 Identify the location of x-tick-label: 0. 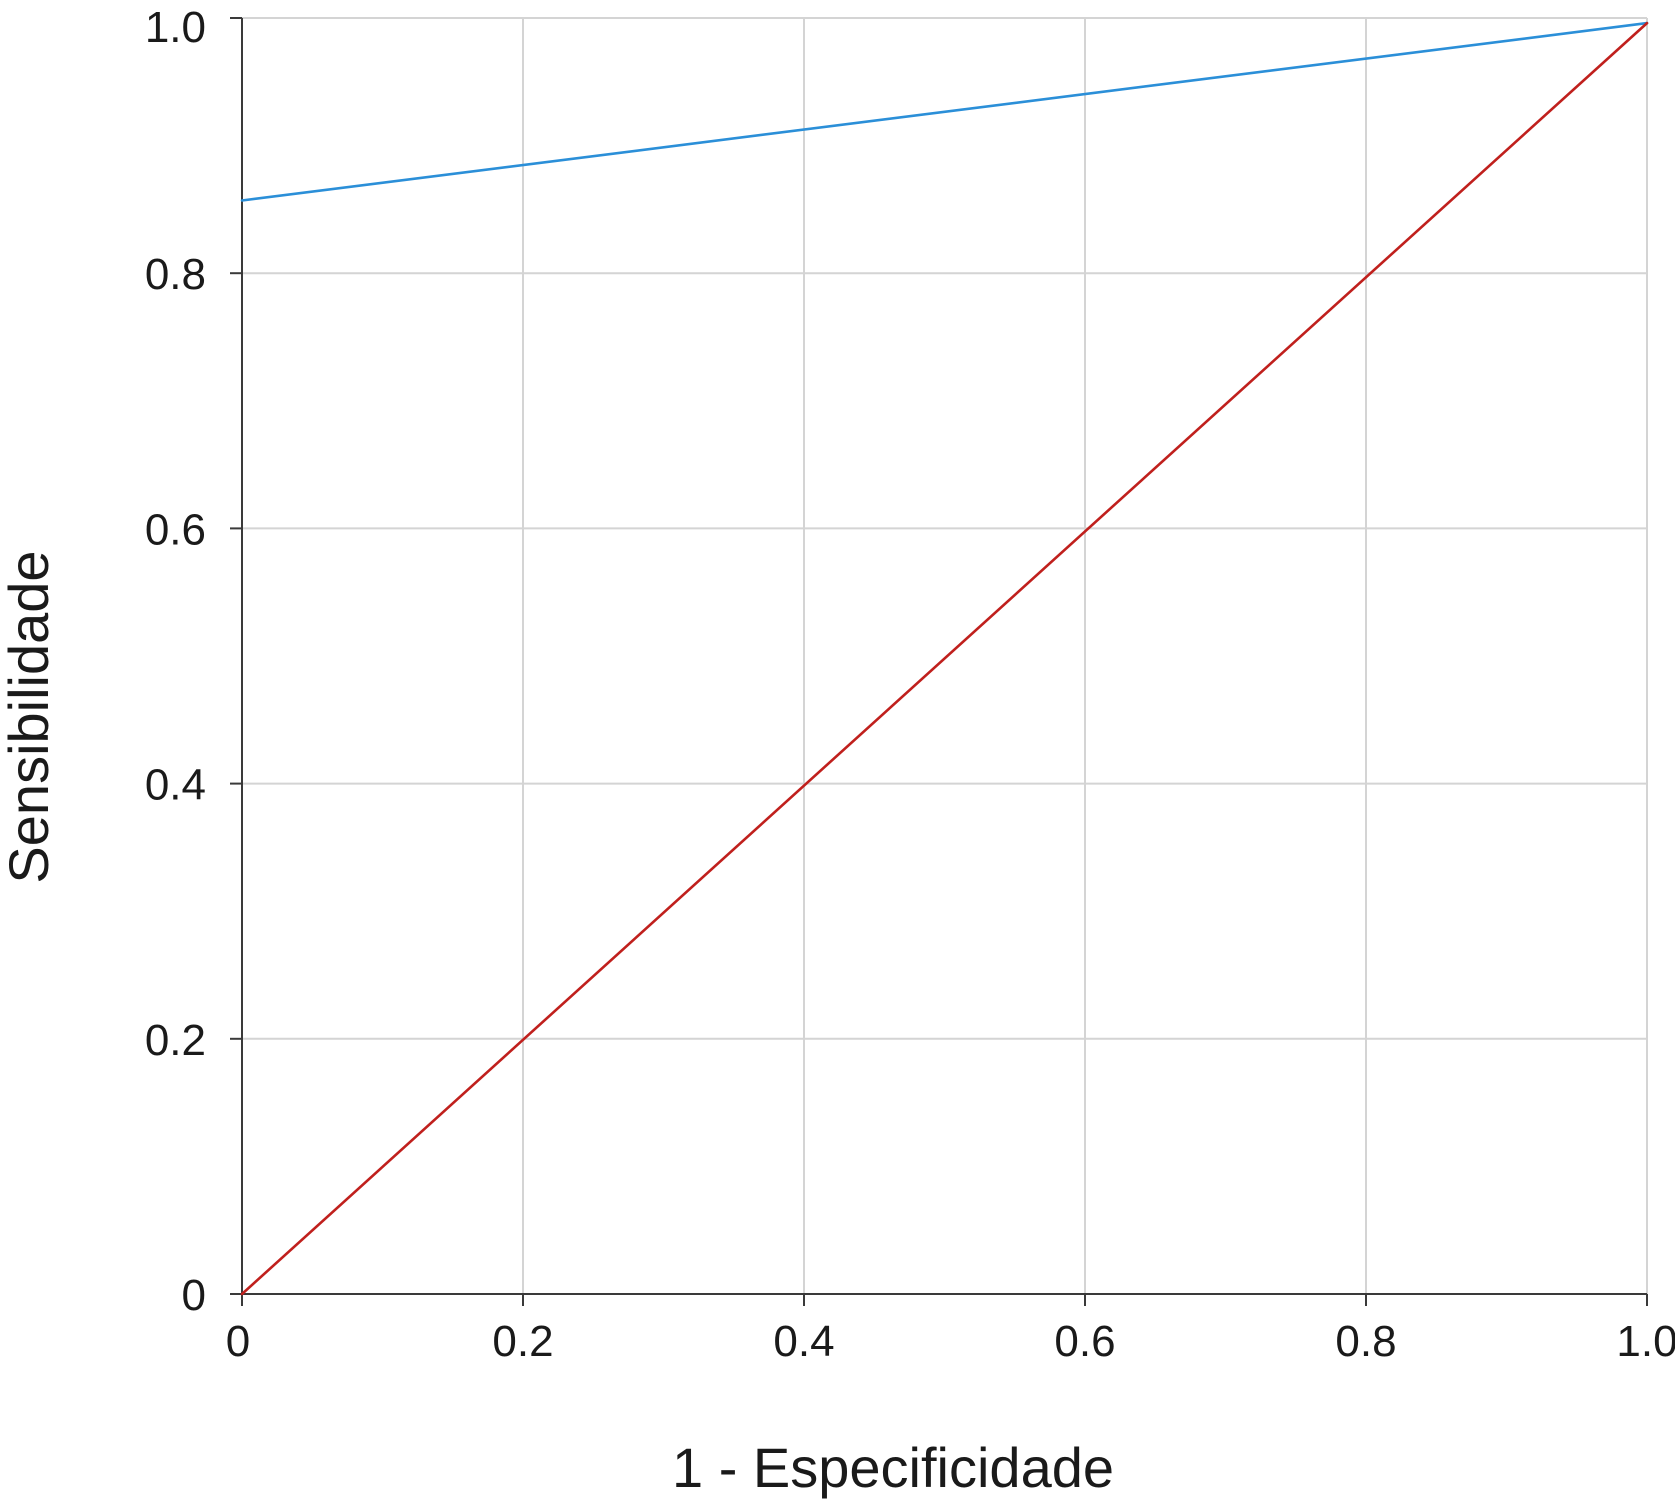
(238, 1341).